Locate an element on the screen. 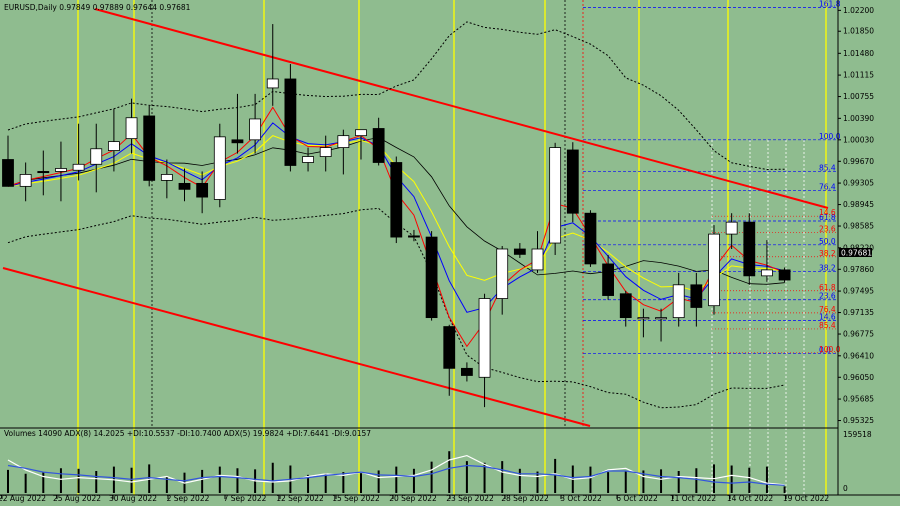  fib-blue-label: 38.2 is located at coordinates (827, 268).